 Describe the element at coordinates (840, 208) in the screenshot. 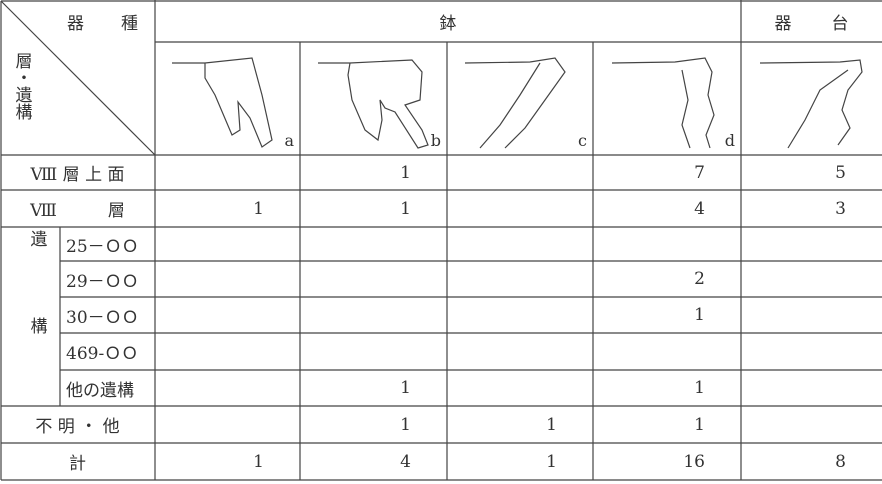

I see `value: 3` at that location.